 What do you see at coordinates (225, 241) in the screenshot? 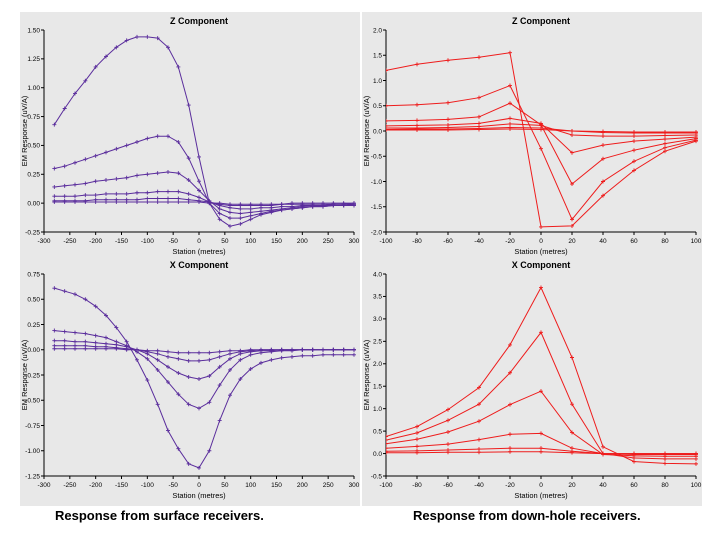
I see `x-tick-label: 50` at bounding box center [225, 241].